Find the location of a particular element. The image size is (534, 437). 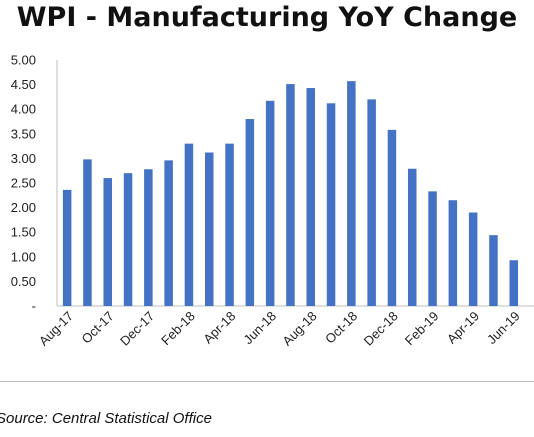

x-tick-label: Oct-18 is located at coordinates (341, 327).